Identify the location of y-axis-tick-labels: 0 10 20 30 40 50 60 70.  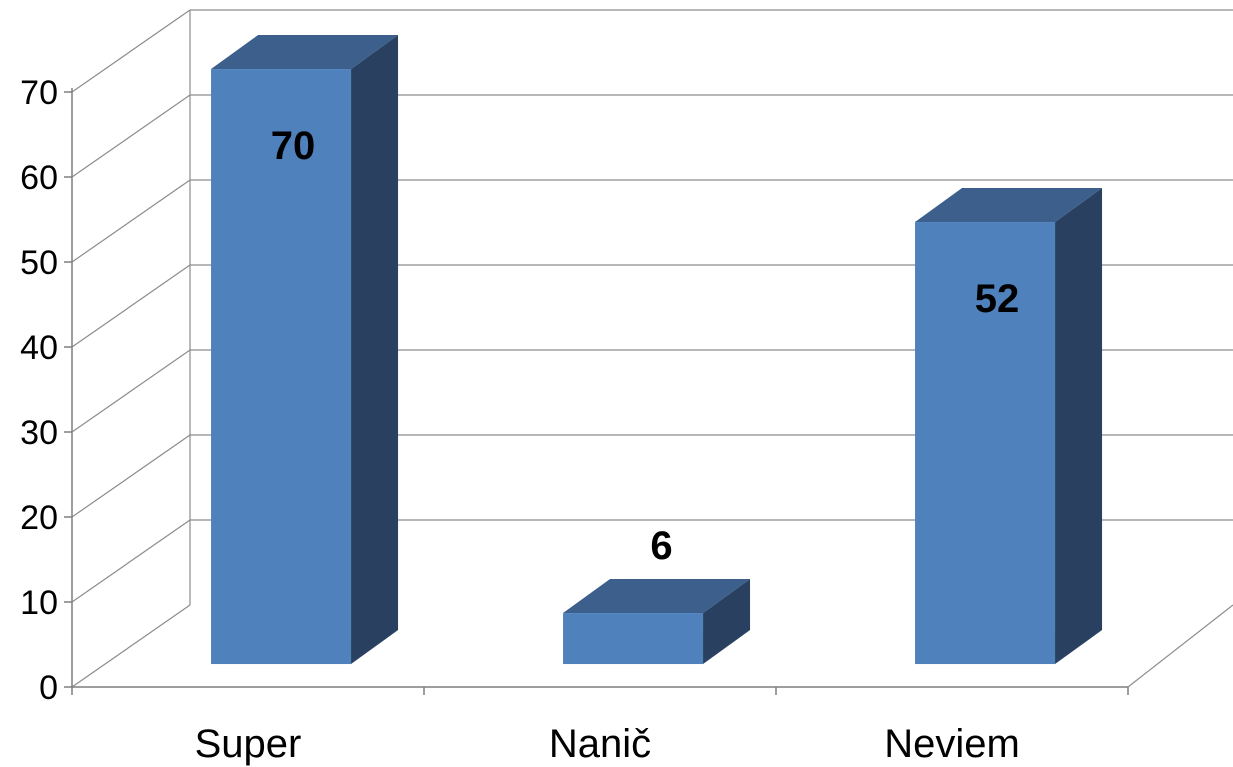
(39, 390).